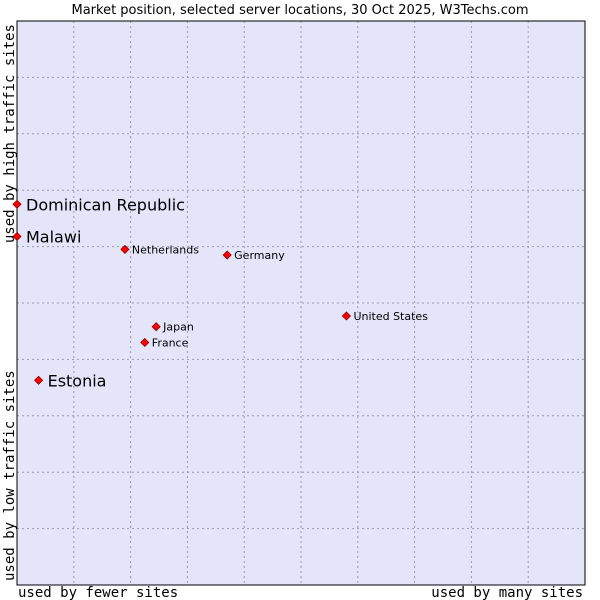  What do you see at coordinates (259, 255) in the screenshot?
I see `data-point-label: Germany` at bounding box center [259, 255].